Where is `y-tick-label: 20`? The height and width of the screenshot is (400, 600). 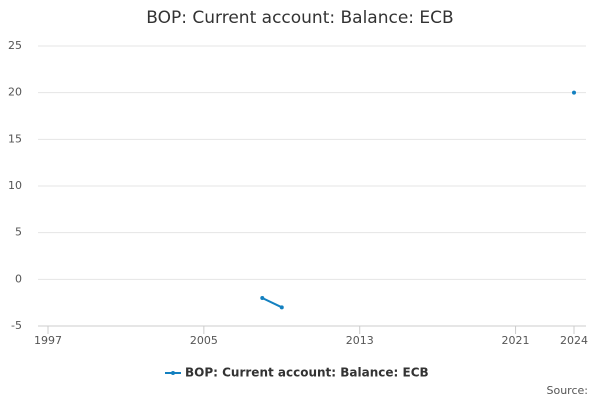
y-tick-label: 20 is located at coordinates (15, 92).